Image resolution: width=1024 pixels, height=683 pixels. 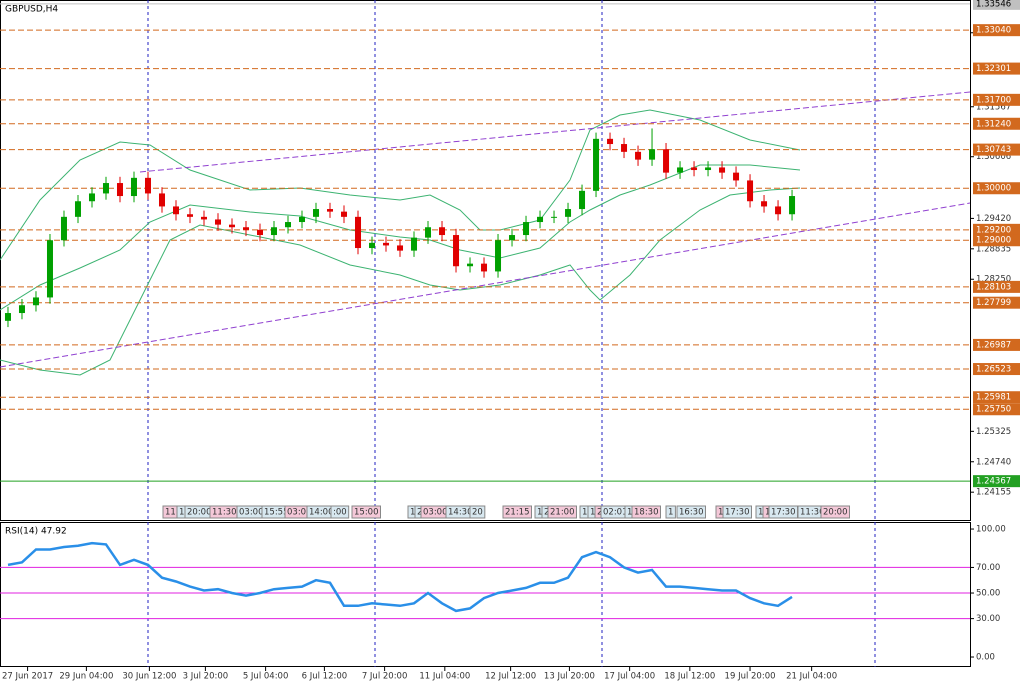 What do you see at coordinates (266, 677) in the screenshot?
I see `x-tick-label: 5 Jul 04:00` at bounding box center [266, 677].